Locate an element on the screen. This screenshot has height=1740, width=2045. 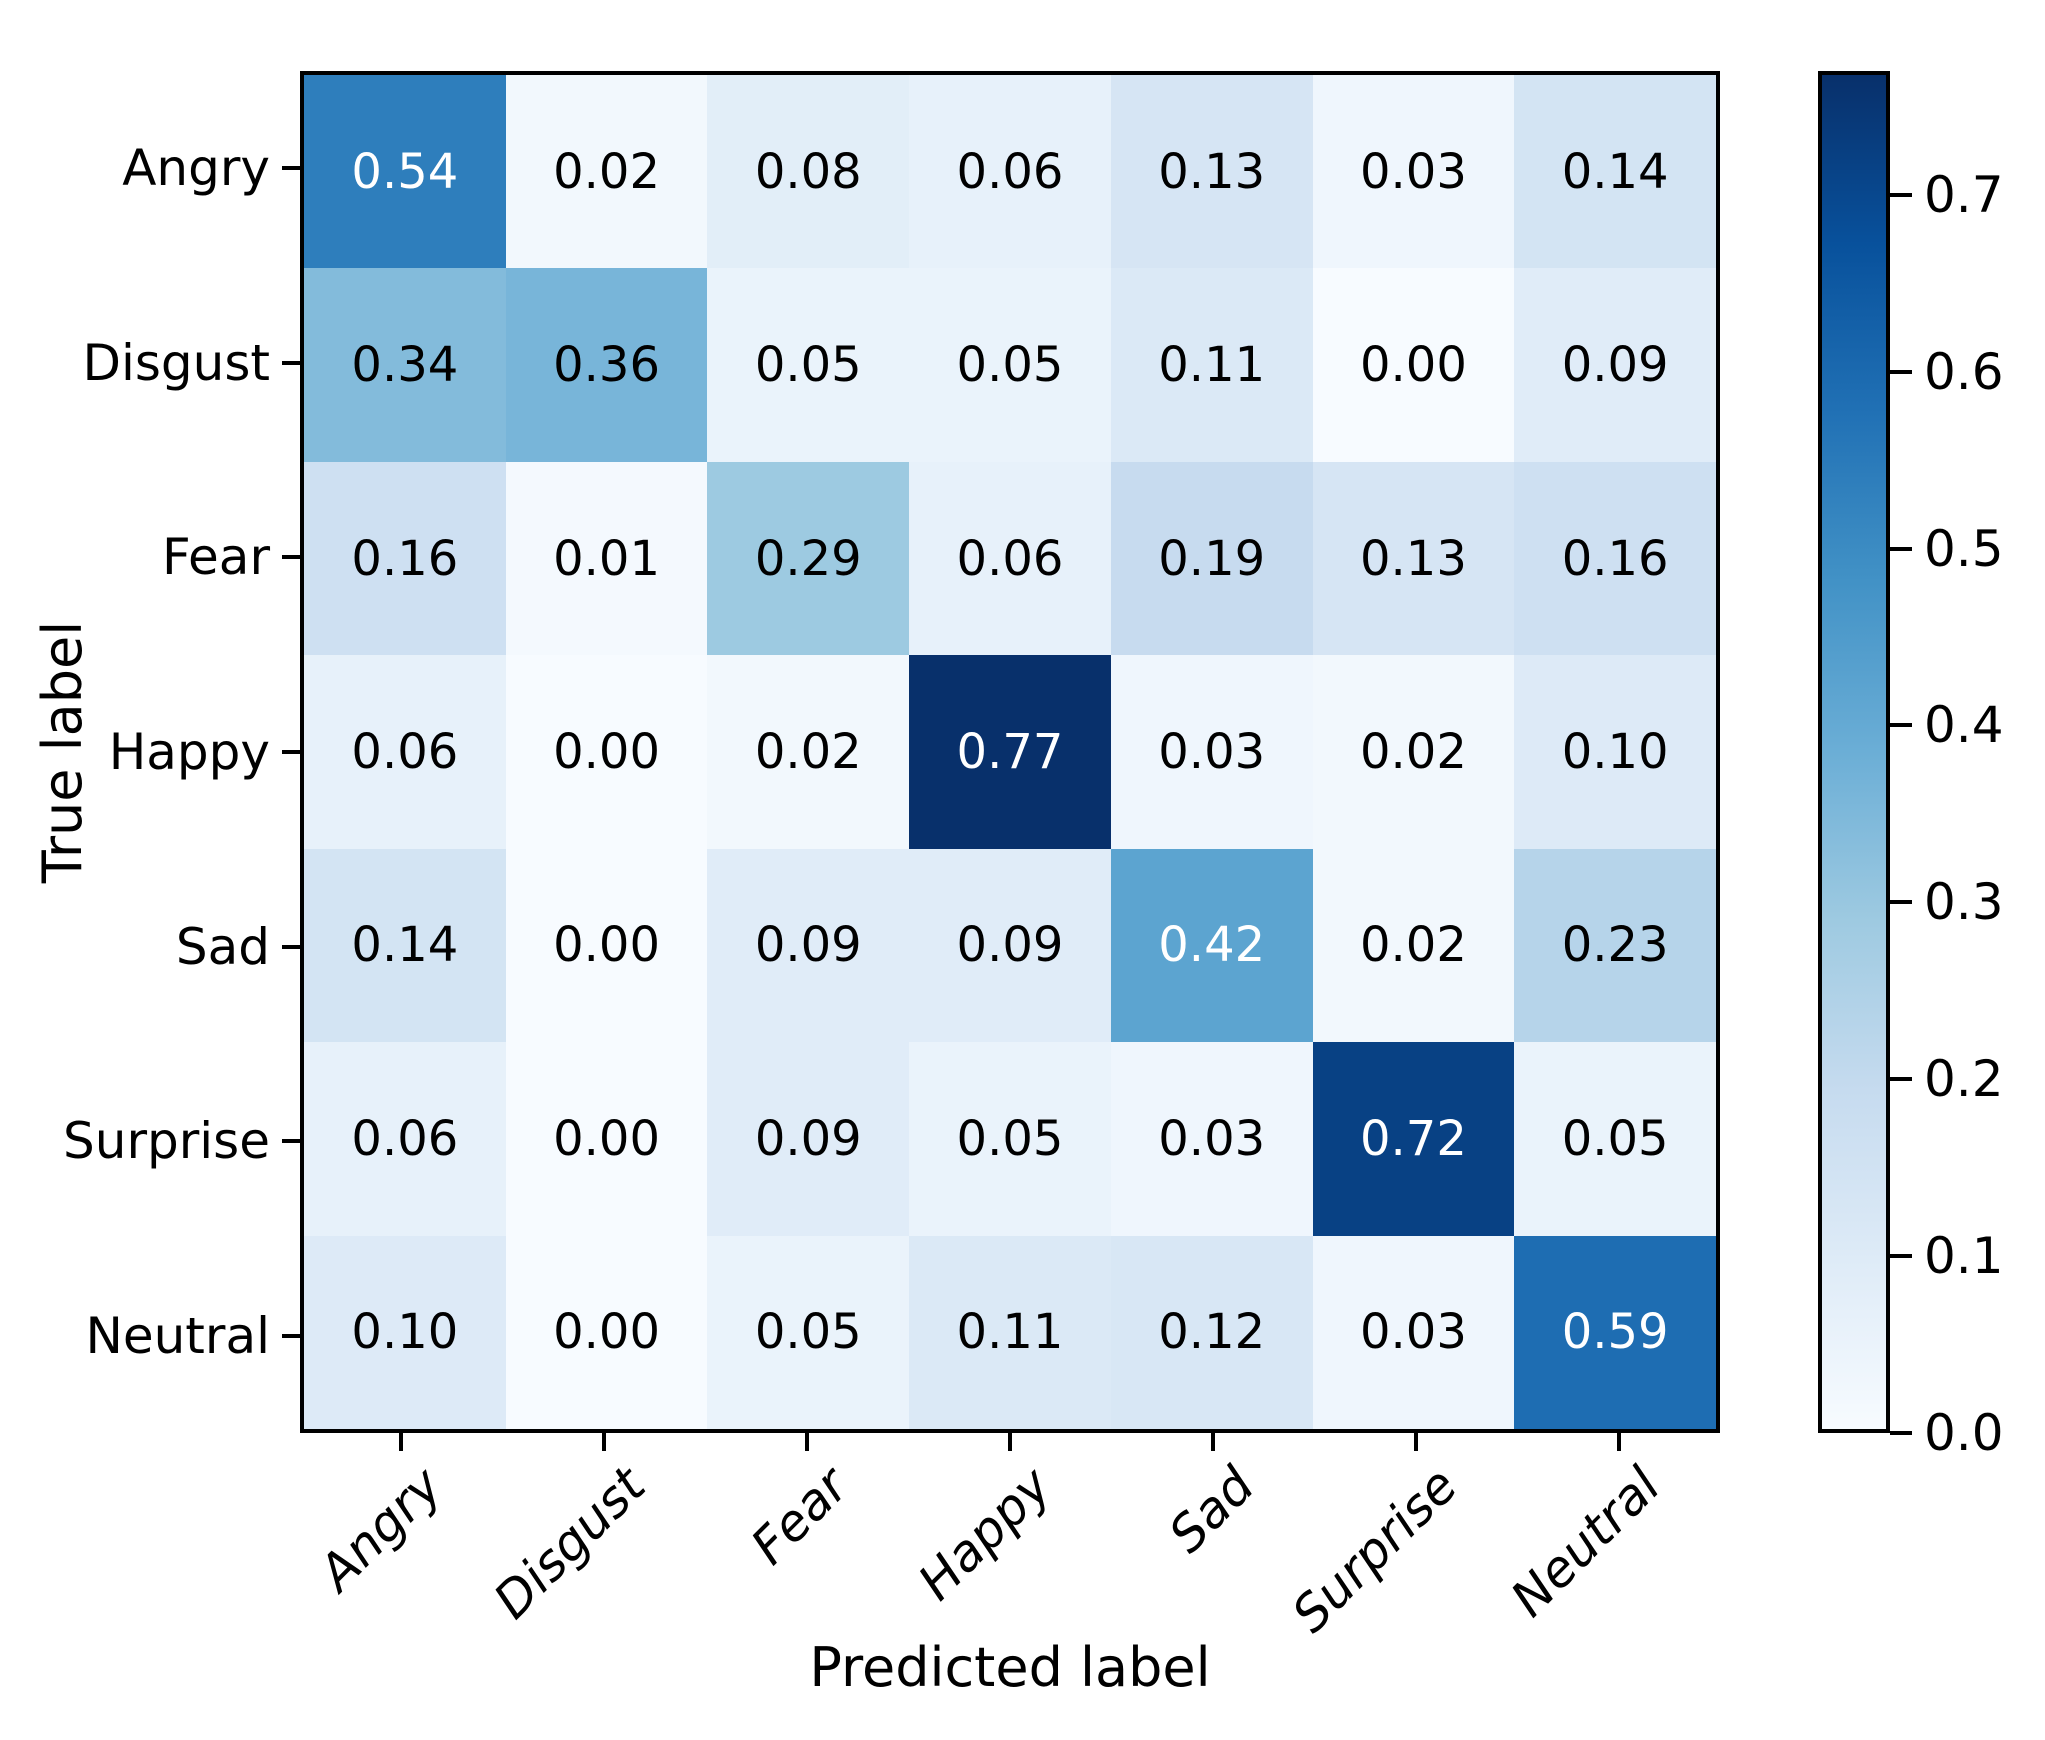
colorbar-tick-label: 0.1 is located at coordinates (1964, 1256).